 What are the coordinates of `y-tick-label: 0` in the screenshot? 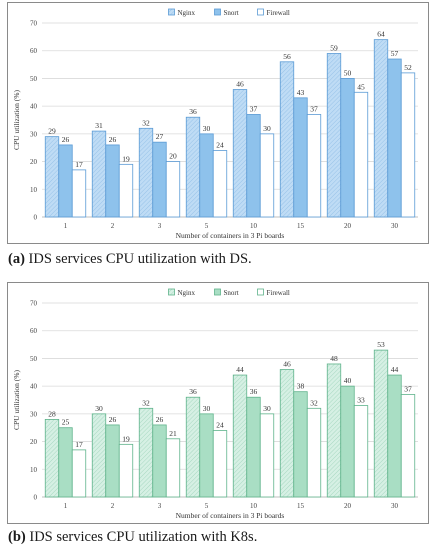 It's located at (36, 498).